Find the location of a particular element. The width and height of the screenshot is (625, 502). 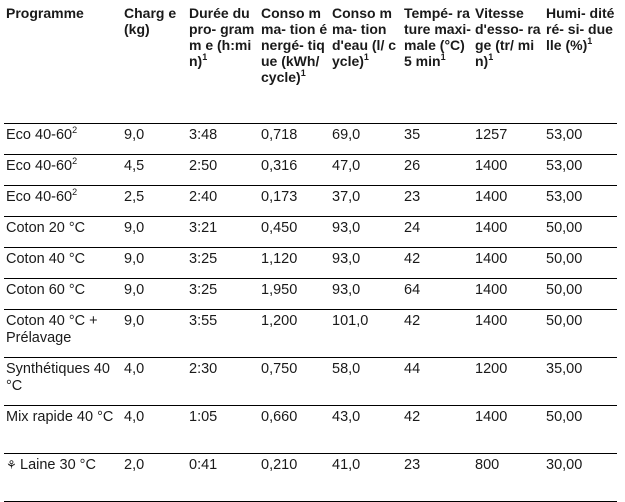

header-humidite: Humi- dité ré- si- duelle (%)1 is located at coordinates (580, 63).